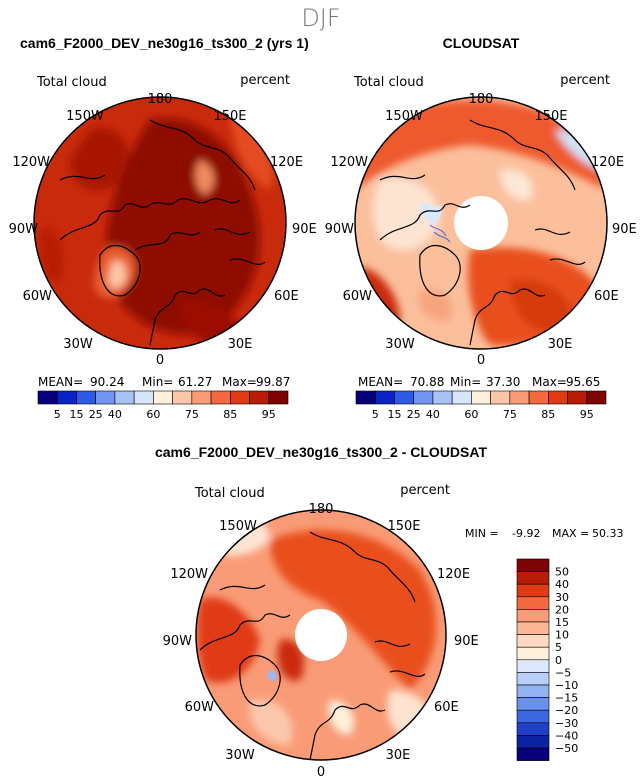 Image resolution: width=642 pixels, height=781 pixels. What do you see at coordinates (482, 533) in the screenshot?
I see `panel-diff-min-label: MIN =` at bounding box center [482, 533].